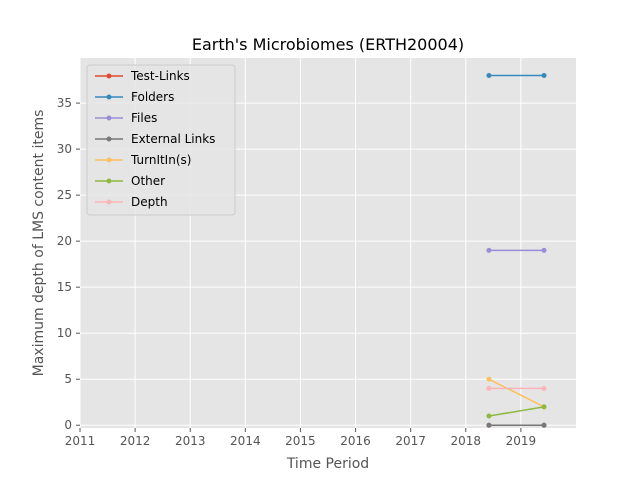 The width and height of the screenshot is (640, 480). What do you see at coordinates (516, 393) in the screenshot?
I see `series-line-turnitin-s` at bounding box center [516, 393].